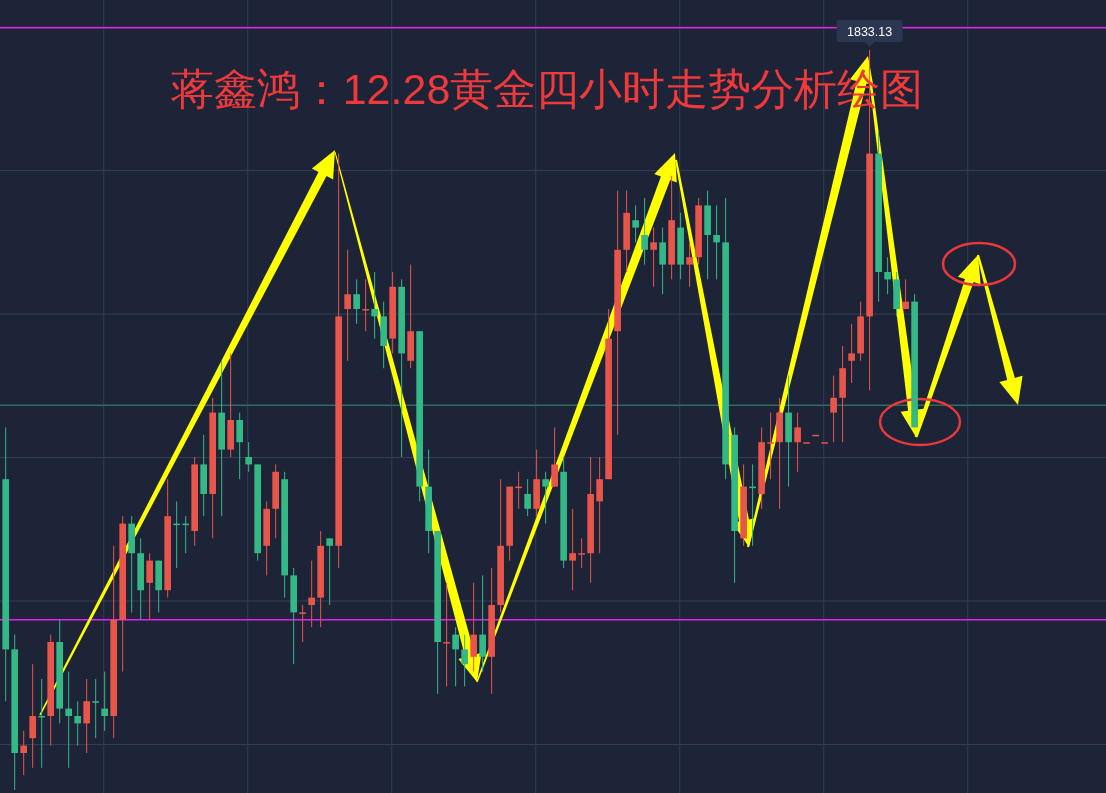 This screenshot has height=793, width=1106. Describe the element at coordinates (869, 33) in the screenshot. I see `annotation: 1833.13` at that location.